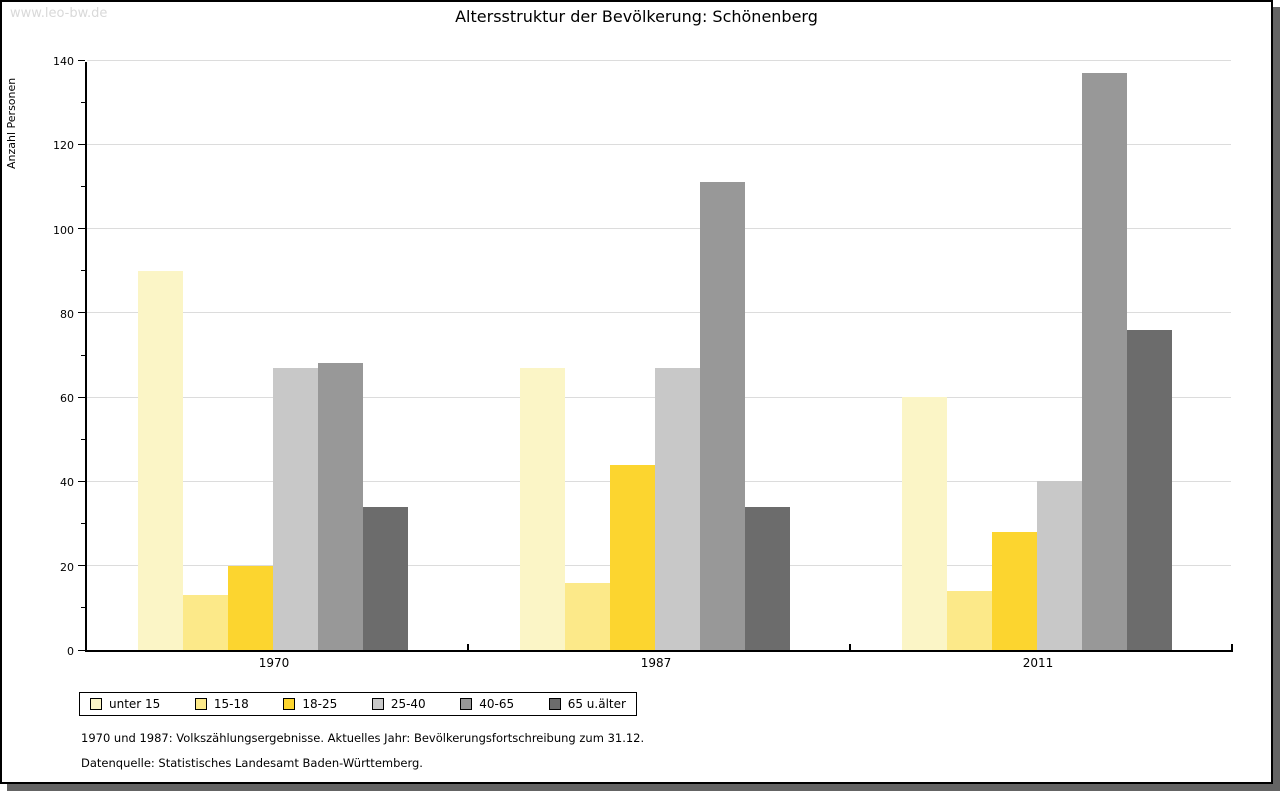 The height and width of the screenshot is (791, 1280). I want to click on y-axis-tick-label: 20, so click(67, 567).